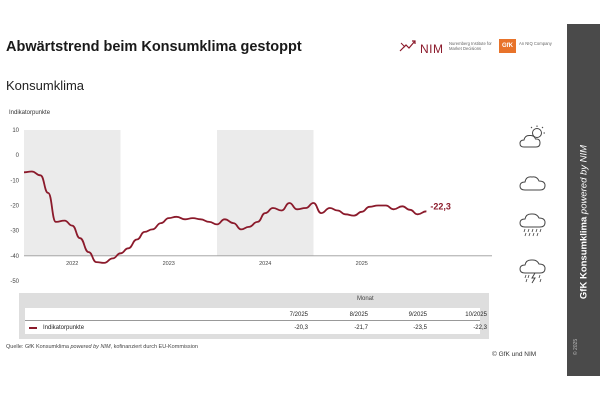  What do you see at coordinates (535, 43) in the screenshot?
I see `gfk-logo-subtitle: An NIQ Company` at bounding box center [535, 43].